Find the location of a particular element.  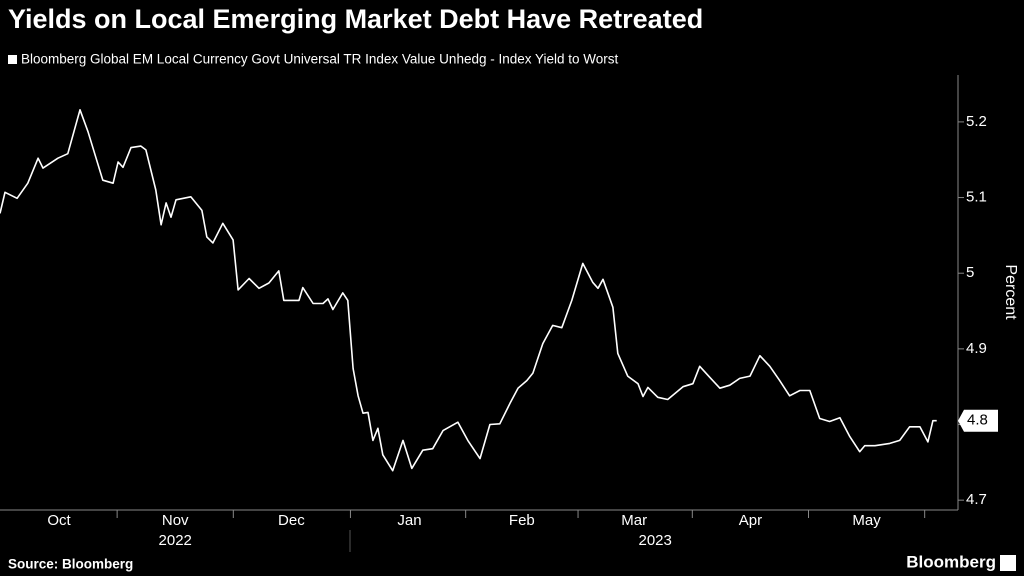

y-tick-label: 5.2 is located at coordinates (976, 121).